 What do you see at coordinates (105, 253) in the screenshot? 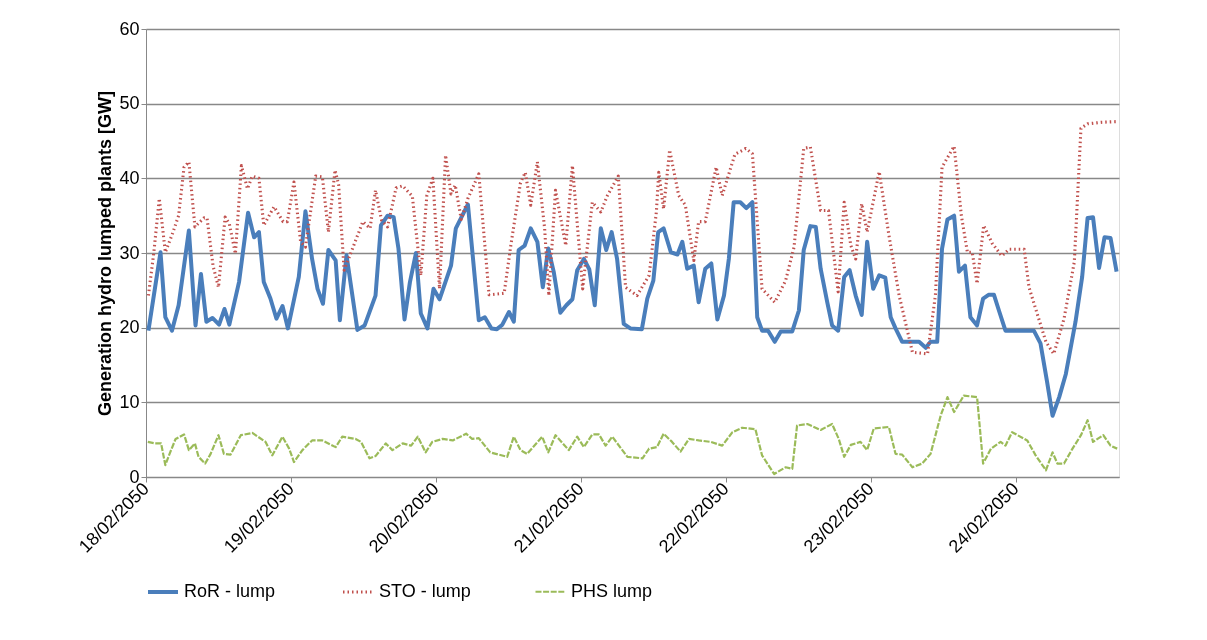
I see `y-axis-title: Generation hydro lumped plants [GW]` at bounding box center [105, 253].